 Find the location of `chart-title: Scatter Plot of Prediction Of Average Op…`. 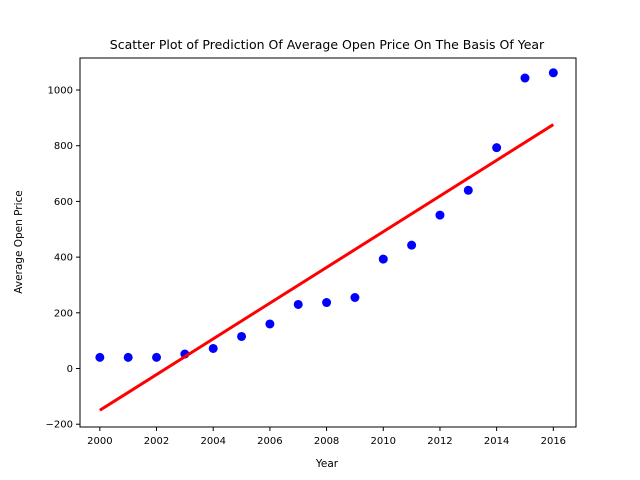

chart-title: Scatter Plot of Prediction Of Average Op… is located at coordinates (327, 44).